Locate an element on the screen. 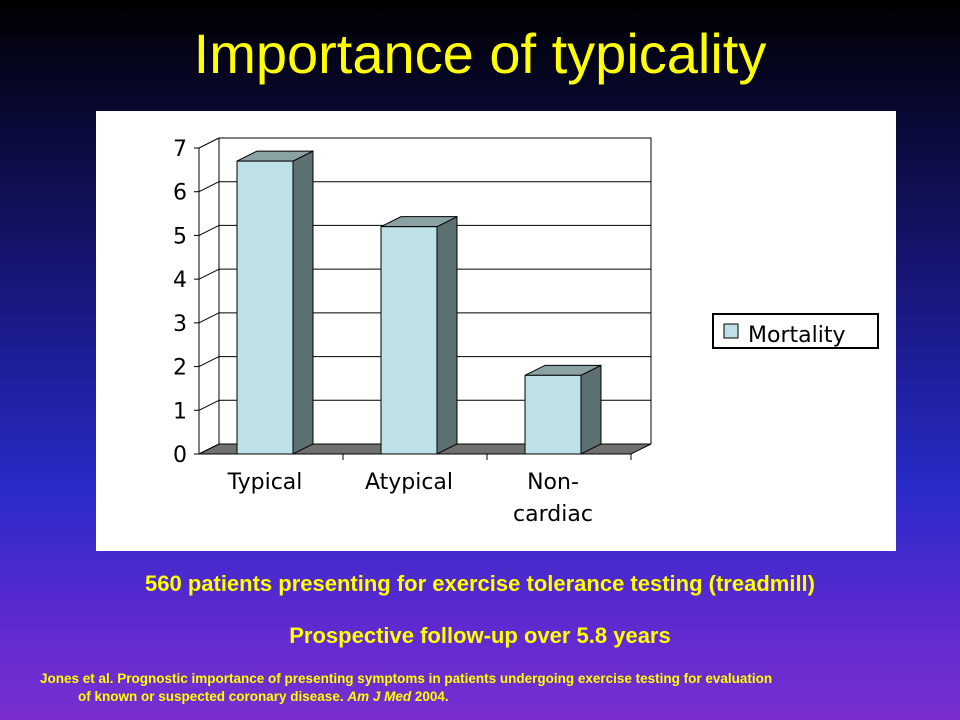 The width and height of the screenshot is (960, 720). y-tick-label: 4 is located at coordinates (180, 280).